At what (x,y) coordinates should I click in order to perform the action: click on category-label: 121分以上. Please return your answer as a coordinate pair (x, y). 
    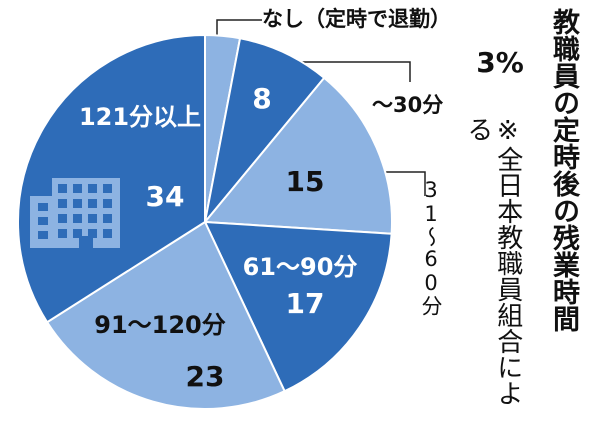
    Looking at the image, I should click on (140, 117).